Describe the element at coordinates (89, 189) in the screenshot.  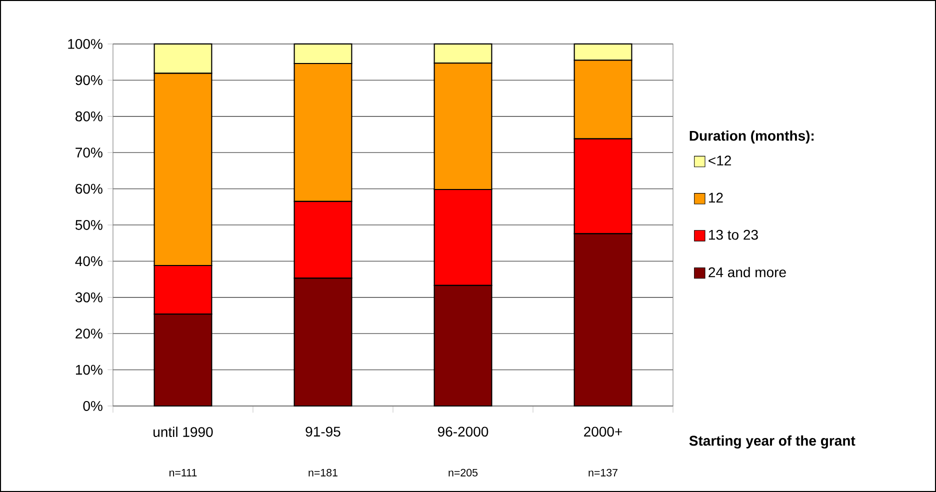
I see `y-tick-label: 60%` at that location.